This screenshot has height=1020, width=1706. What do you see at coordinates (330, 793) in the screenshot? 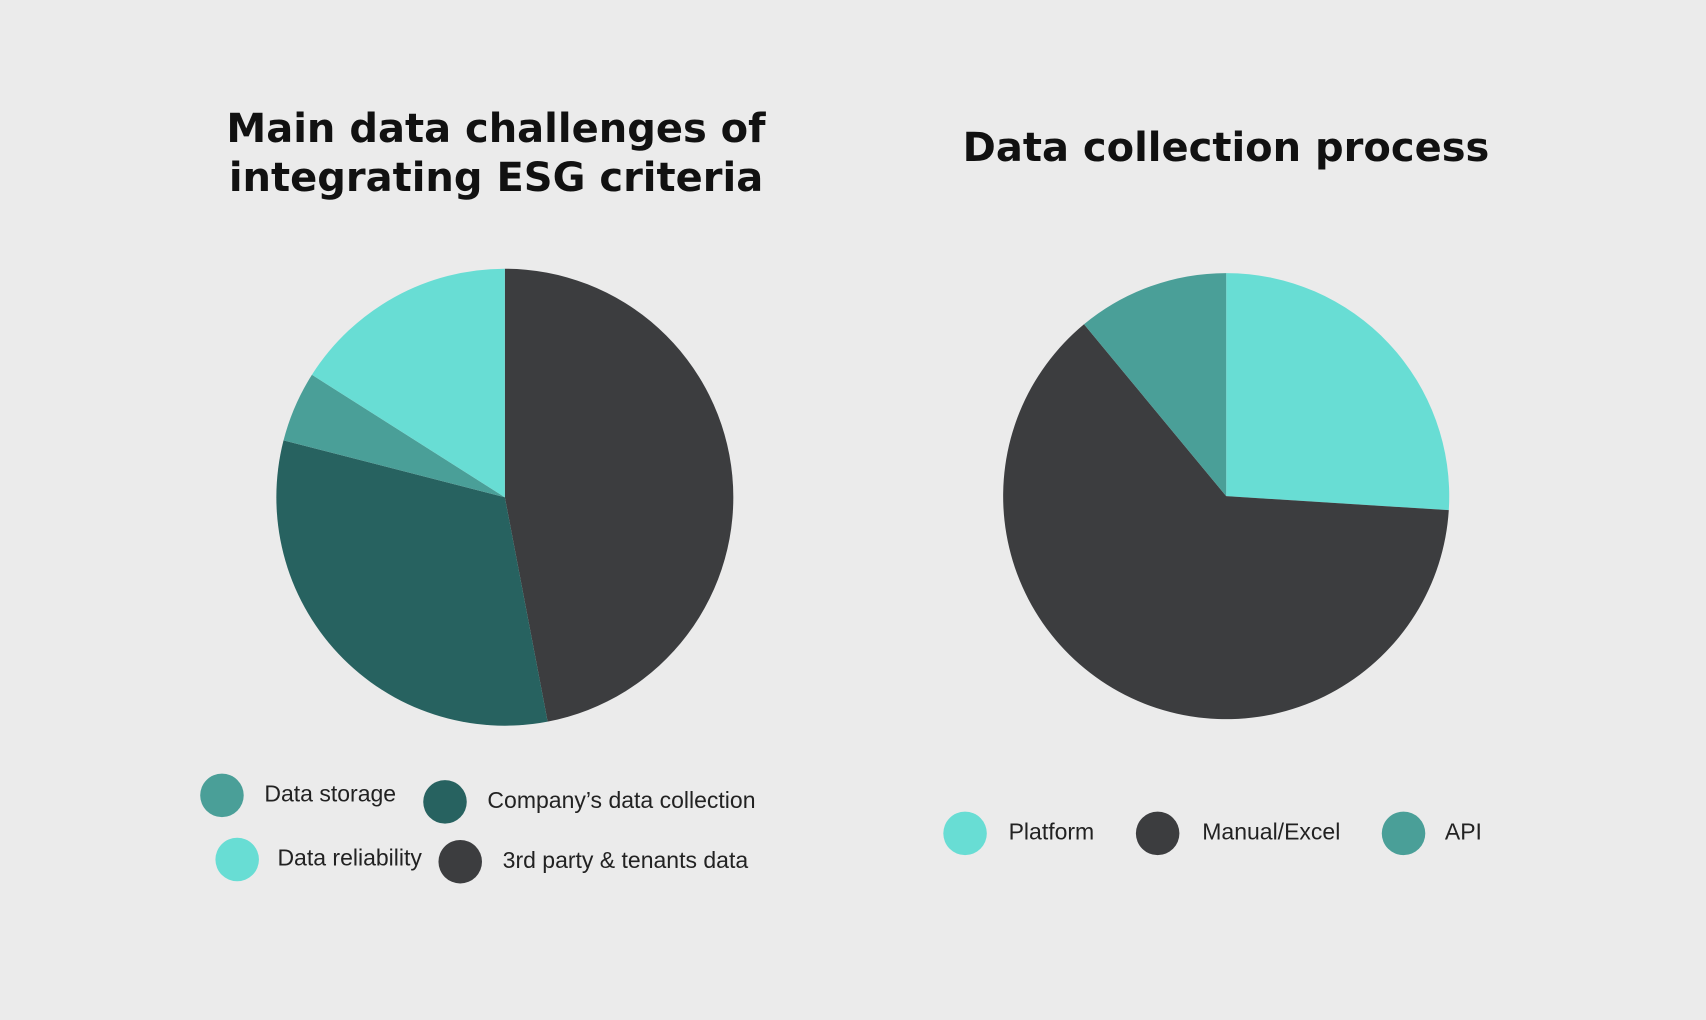
I see `legend-label: Data storage` at bounding box center [330, 793].